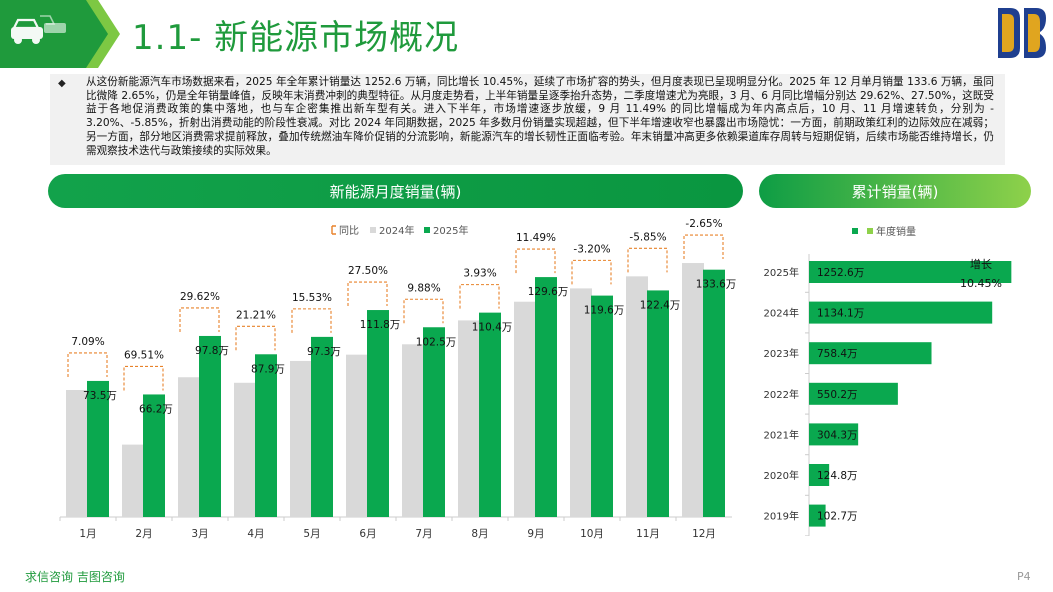 This screenshot has width=1053, height=592. Describe the element at coordinates (591, 249) in the screenshot. I see `yoy-label: -3.20%` at that location.